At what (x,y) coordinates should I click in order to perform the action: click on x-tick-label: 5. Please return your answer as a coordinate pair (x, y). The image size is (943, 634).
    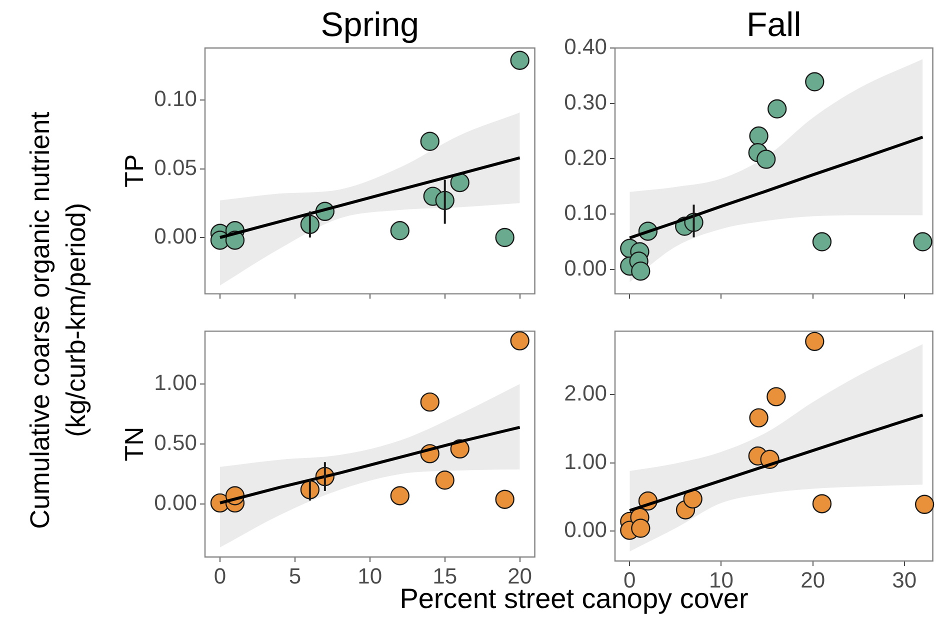
    Looking at the image, I should click on (295, 575).